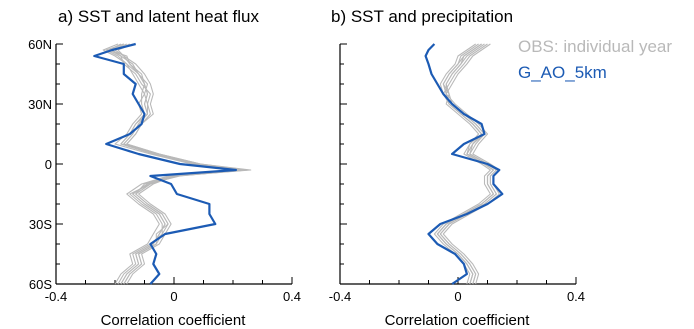 The image size is (694, 329). What do you see at coordinates (174, 320) in the screenshot?
I see `panel-a-xlabel: Correlation coefficient` at bounding box center [174, 320].